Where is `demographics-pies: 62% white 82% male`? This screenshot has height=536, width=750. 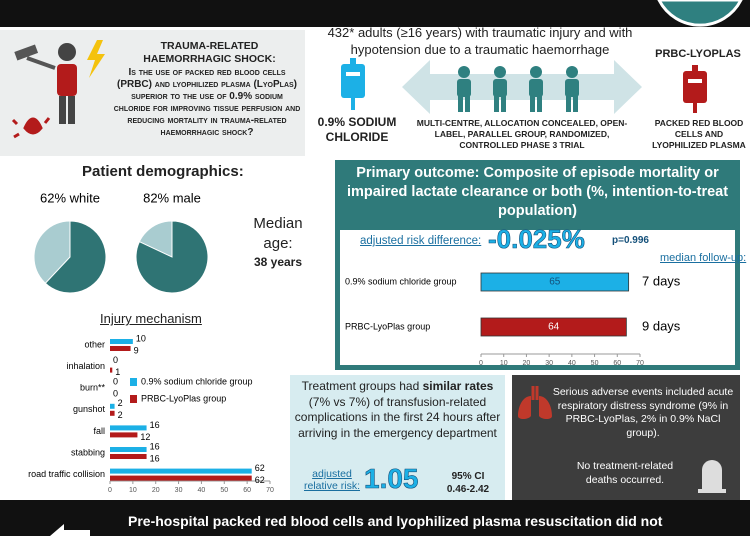 demographics-pies: 62% white 82% male is located at coordinates (121, 242).